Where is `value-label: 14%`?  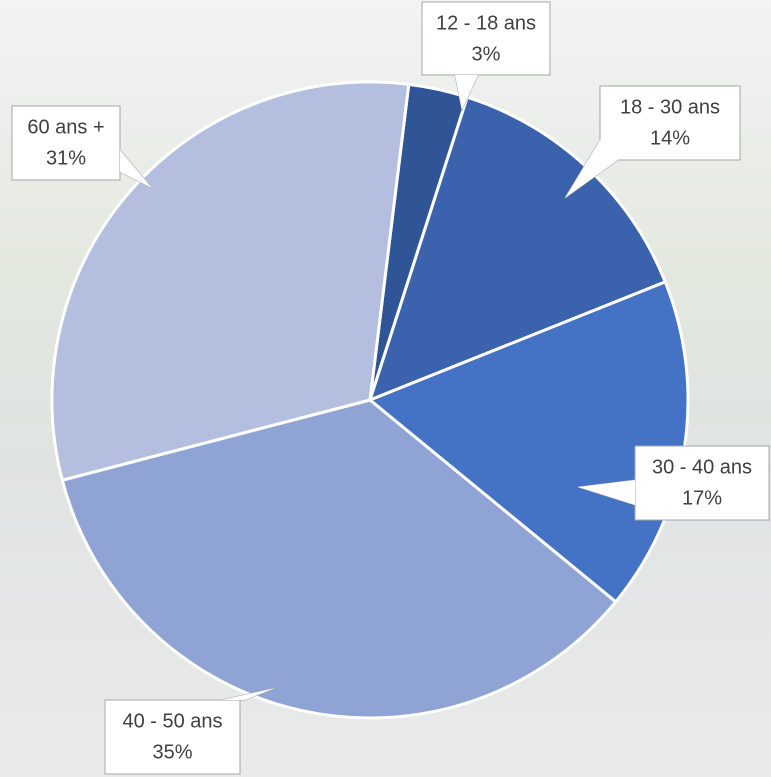
value-label: 14% is located at coordinates (670, 138).